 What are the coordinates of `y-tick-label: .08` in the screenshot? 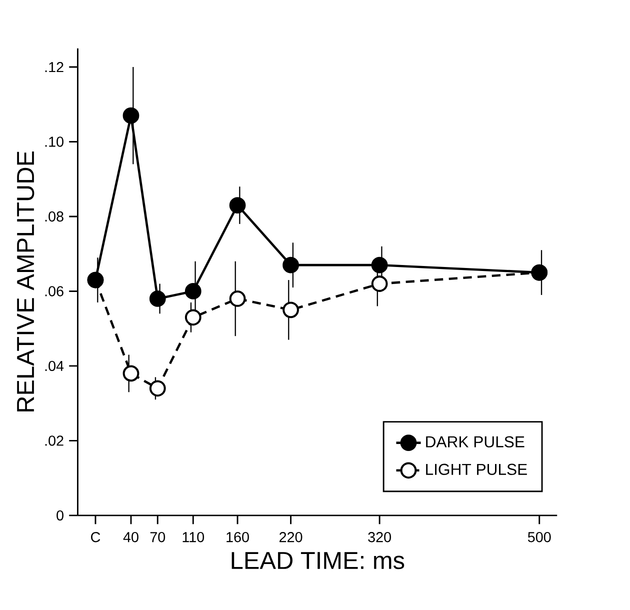 It's located at (54, 217).